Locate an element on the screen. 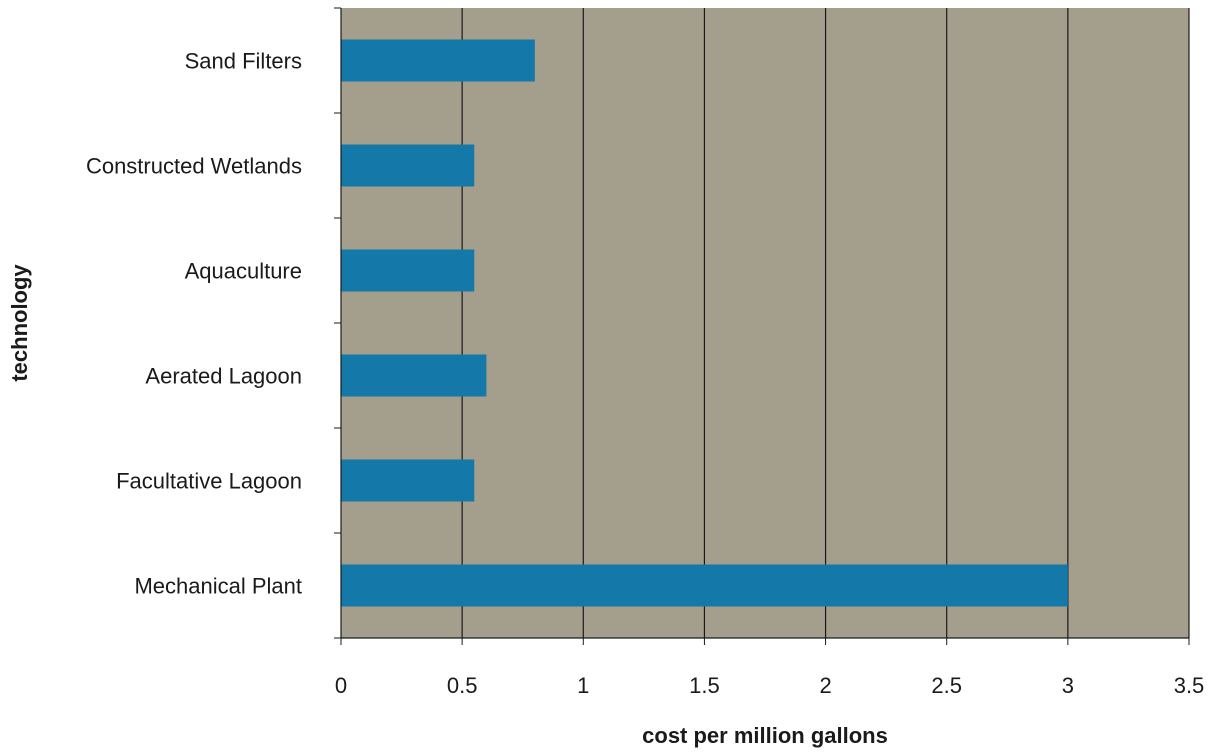 The height and width of the screenshot is (756, 1217). y-category-label: Aquaculture is located at coordinates (243, 271).